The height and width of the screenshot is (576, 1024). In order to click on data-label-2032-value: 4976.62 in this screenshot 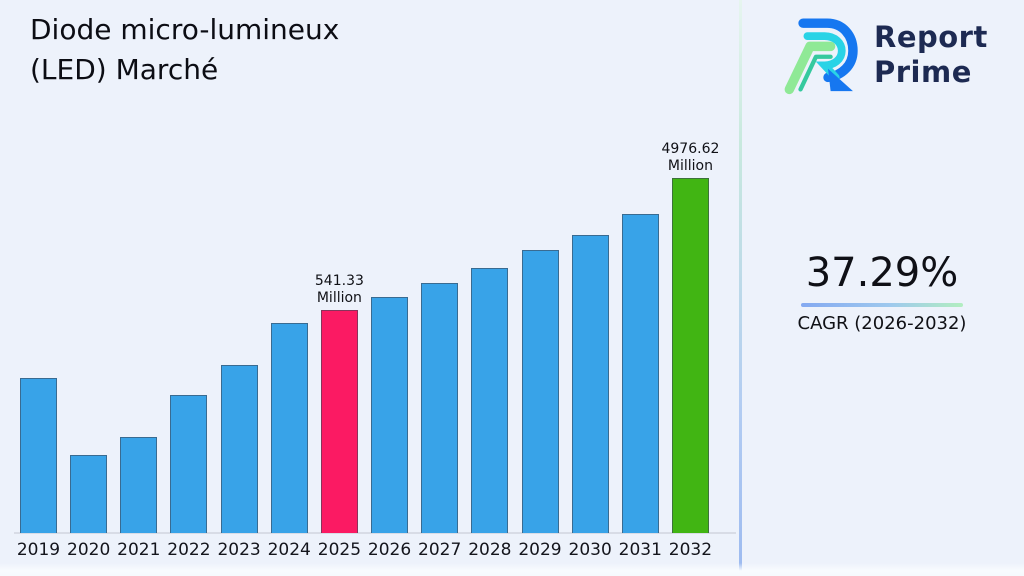, I will do `click(690, 149)`.